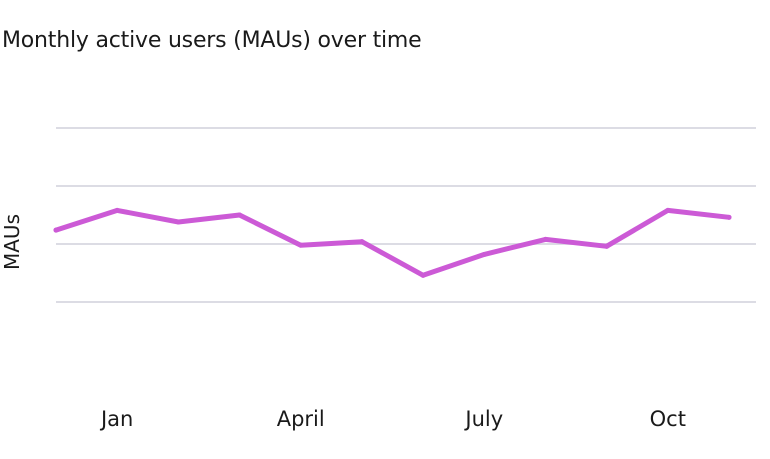 Image resolution: width=770 pixels, height=459 pixels. Describe the element at coordinates (212, 40) in the screenshot. I see `chart-title: Monthly active users (MAUs) over time` at that location.